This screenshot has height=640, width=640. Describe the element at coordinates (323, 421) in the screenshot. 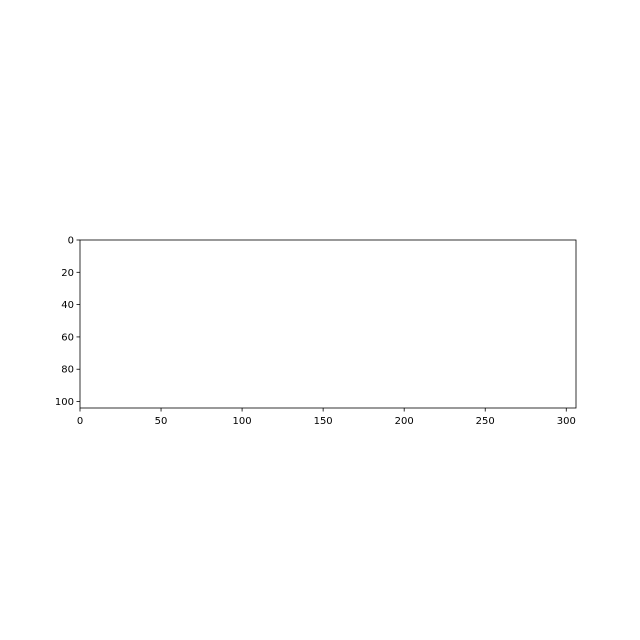

I see `x-tick-label: 150` at that location.